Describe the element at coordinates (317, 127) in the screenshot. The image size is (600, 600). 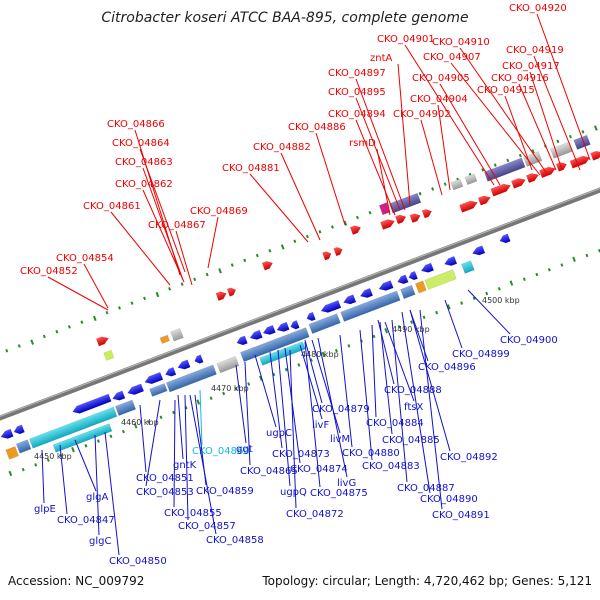
I see `gene-label: CKO_04886` at that location.